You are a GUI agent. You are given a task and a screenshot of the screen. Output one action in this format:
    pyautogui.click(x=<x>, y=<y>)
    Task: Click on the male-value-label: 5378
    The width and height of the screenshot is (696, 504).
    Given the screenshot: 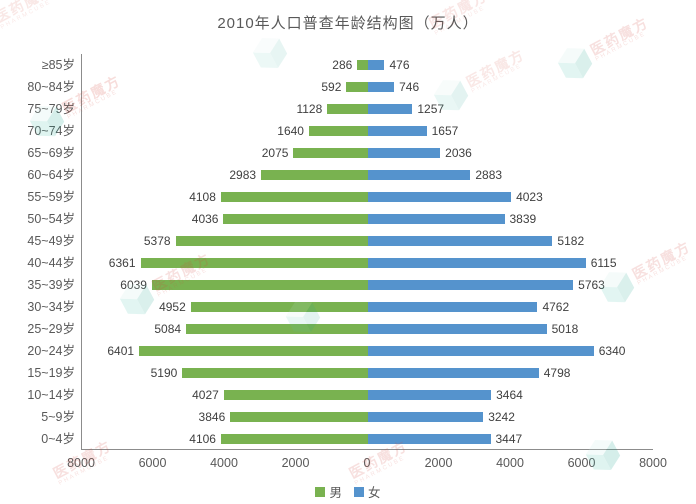 What is the action you would take?
    pyautogui.click(x=157, y=241)
    